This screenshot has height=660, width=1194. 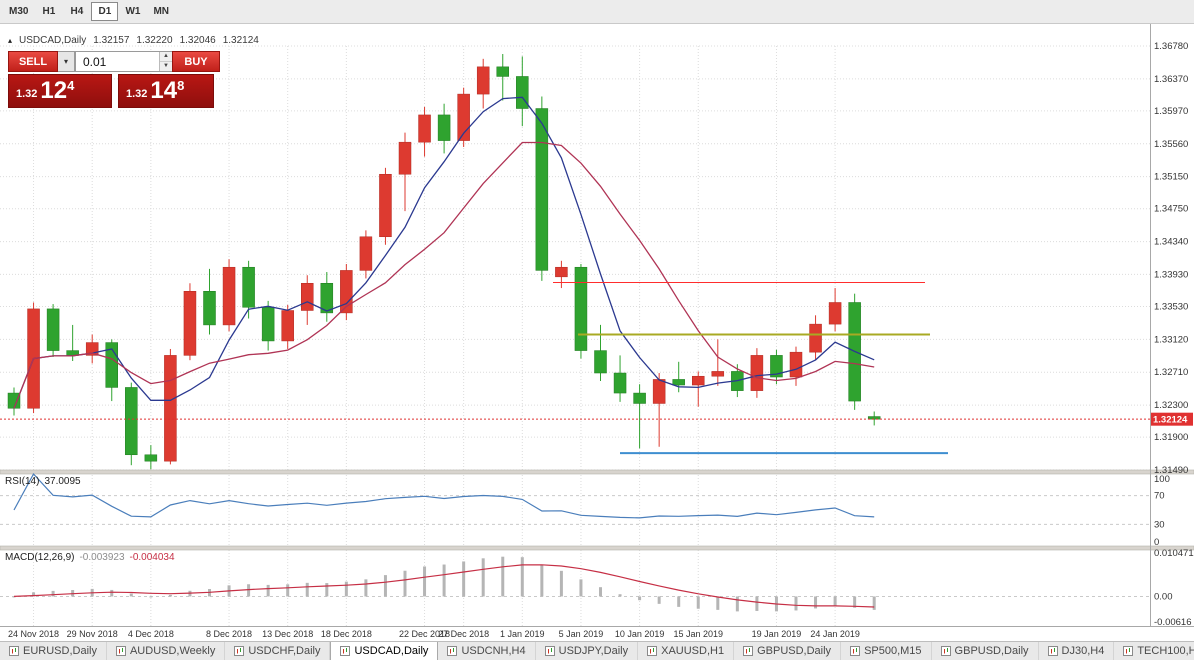 What do you see at coordinates (172, 651) in the screenshot?
I see `chart-tab-label: AUDUSD,Weekly` at bounding box center [172, 651].